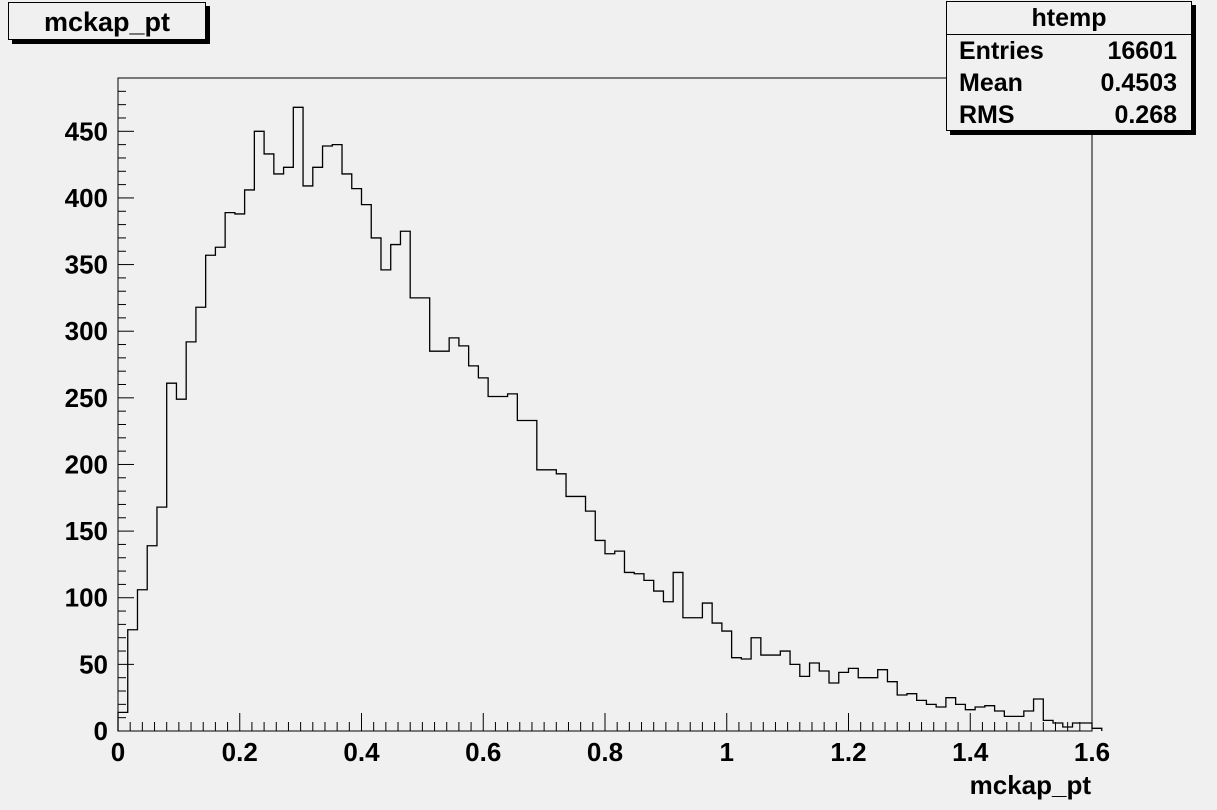 This screenshot has height=810, width=1217. Describe the element at coordinates (1069, 83) in the screenshot. I see `stats-row-mean: Mean 0.4503` at that location.